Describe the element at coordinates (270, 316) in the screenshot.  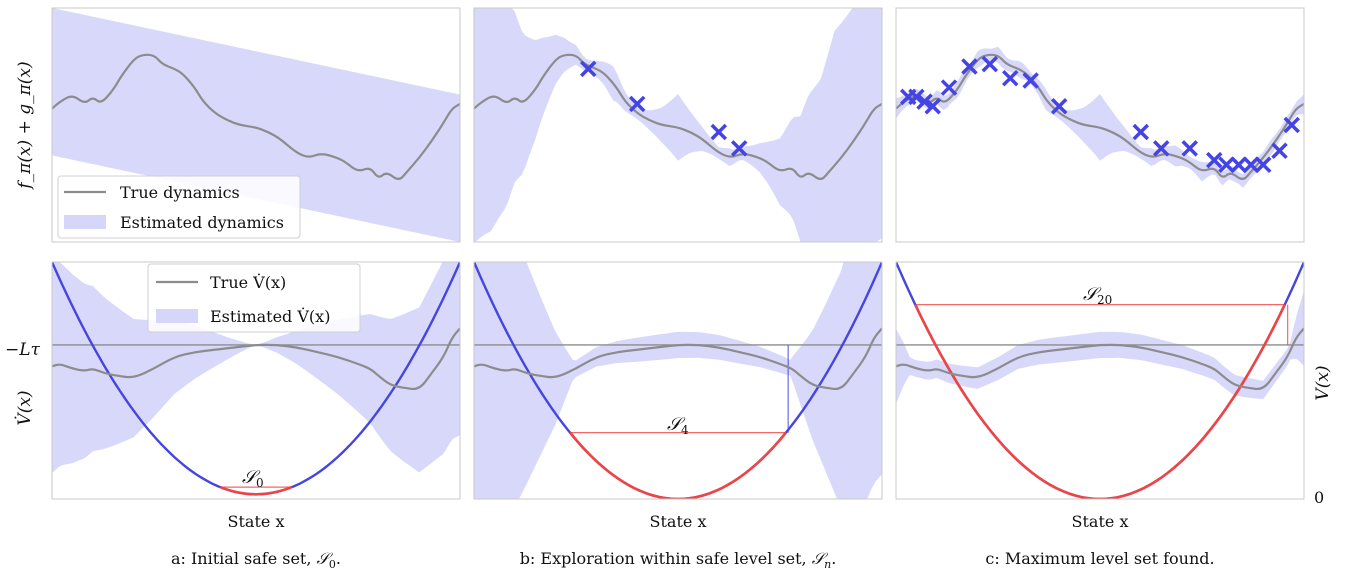
I see `legend-est-vdot-label: Estimated V̇(x)` at that location.